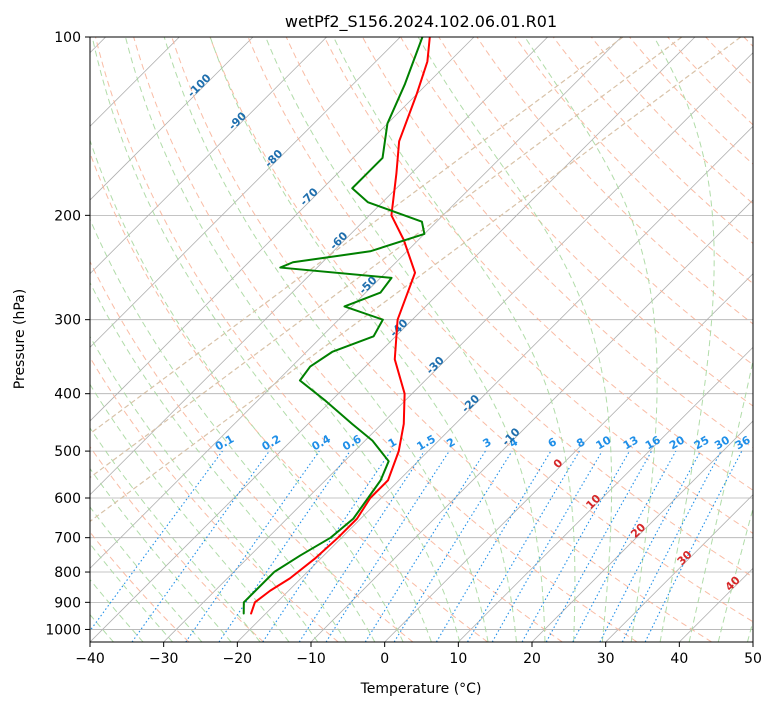  Describe the element at coordinates (653, 442) in the screenshot. I see `mixing-ratio-label: 16` at that location.